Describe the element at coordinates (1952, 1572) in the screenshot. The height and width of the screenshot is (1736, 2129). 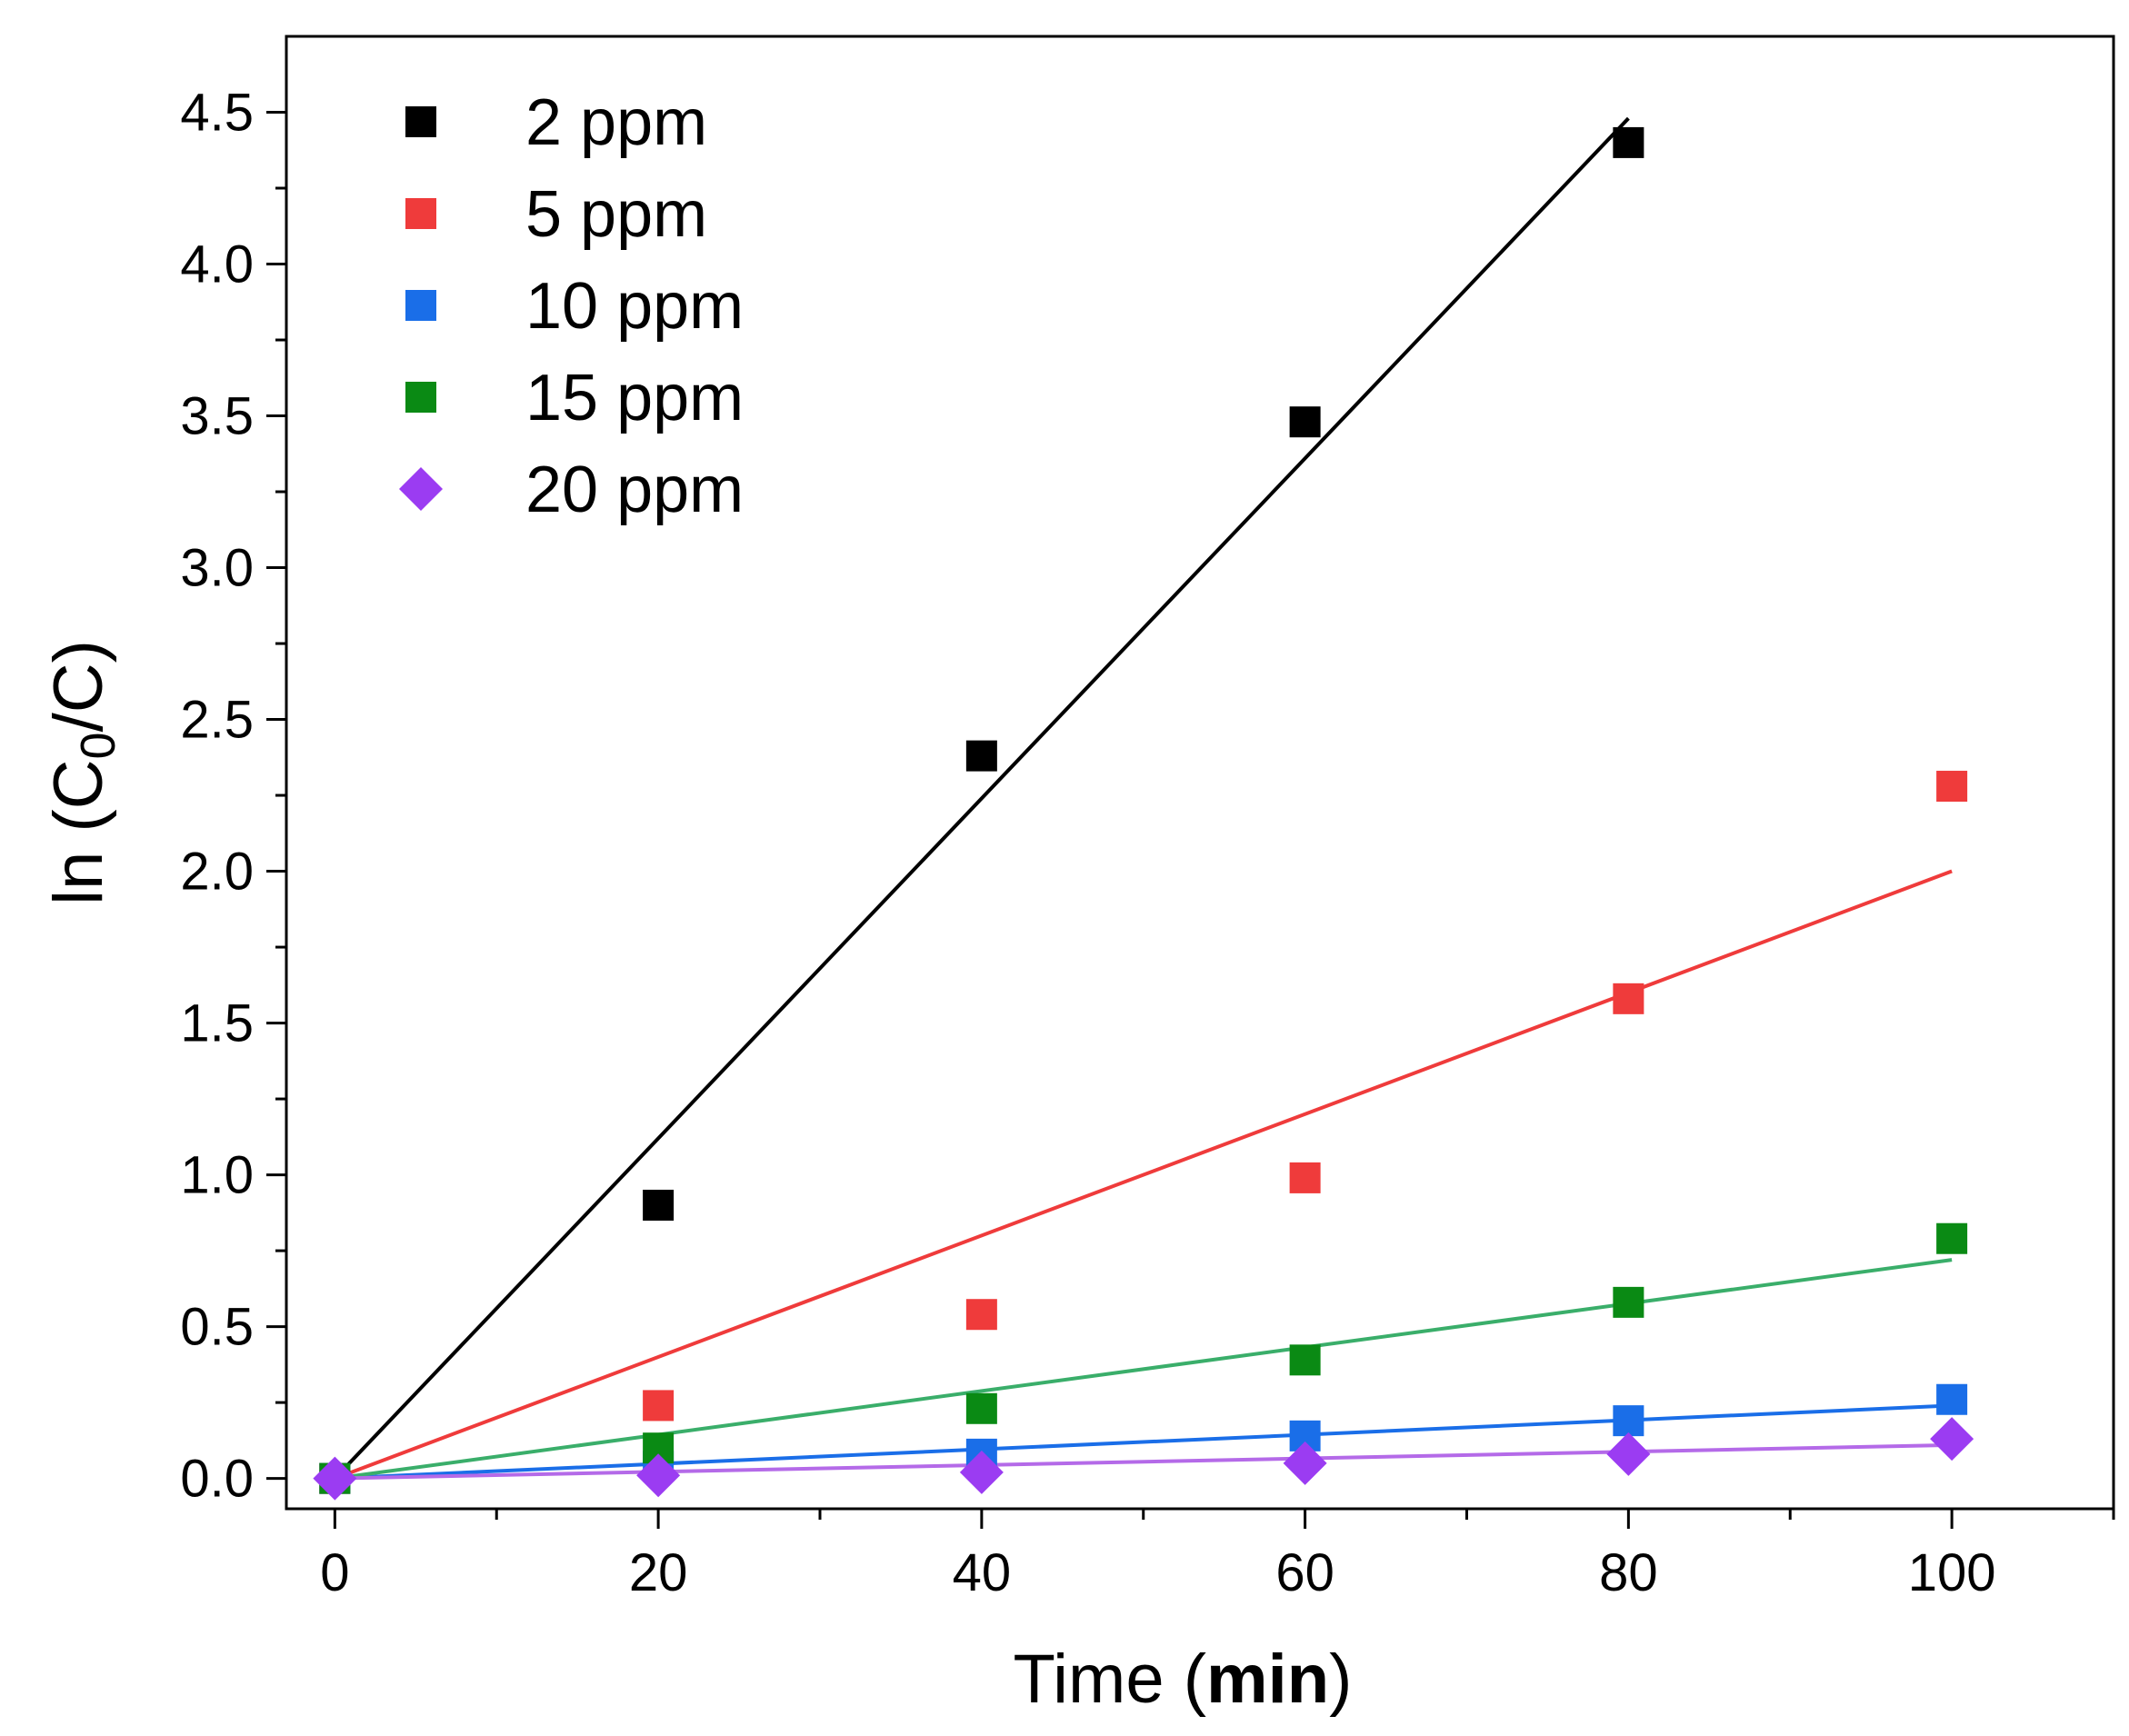
I see `x-tick-label: 100` at that location.